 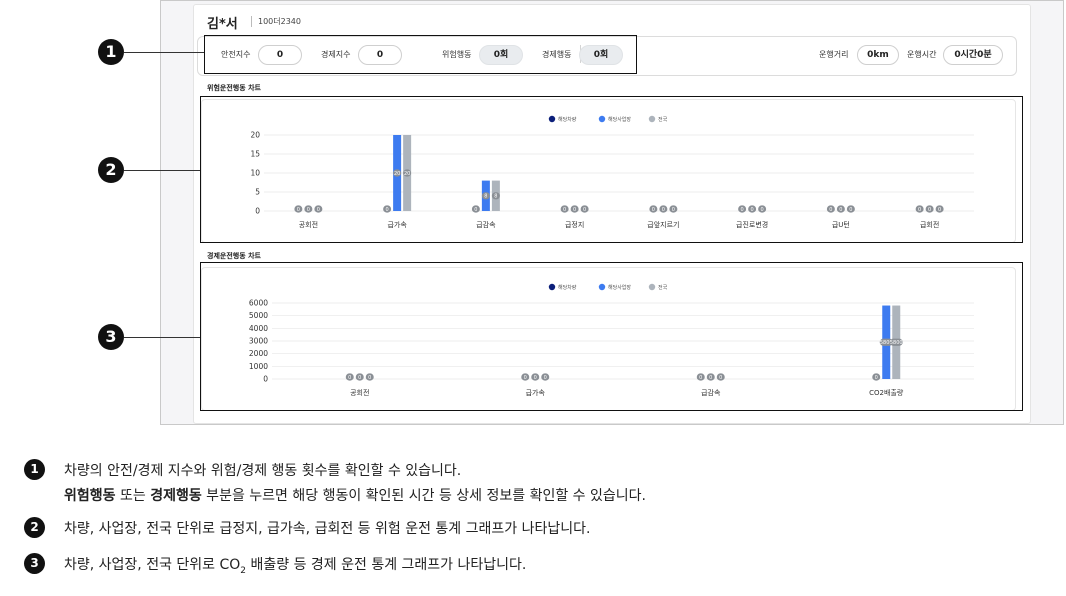 What do you see at coordinates (34, 527) in the screenshot?
I see `note-2-badge: 2` at bounding box center [34, 527].